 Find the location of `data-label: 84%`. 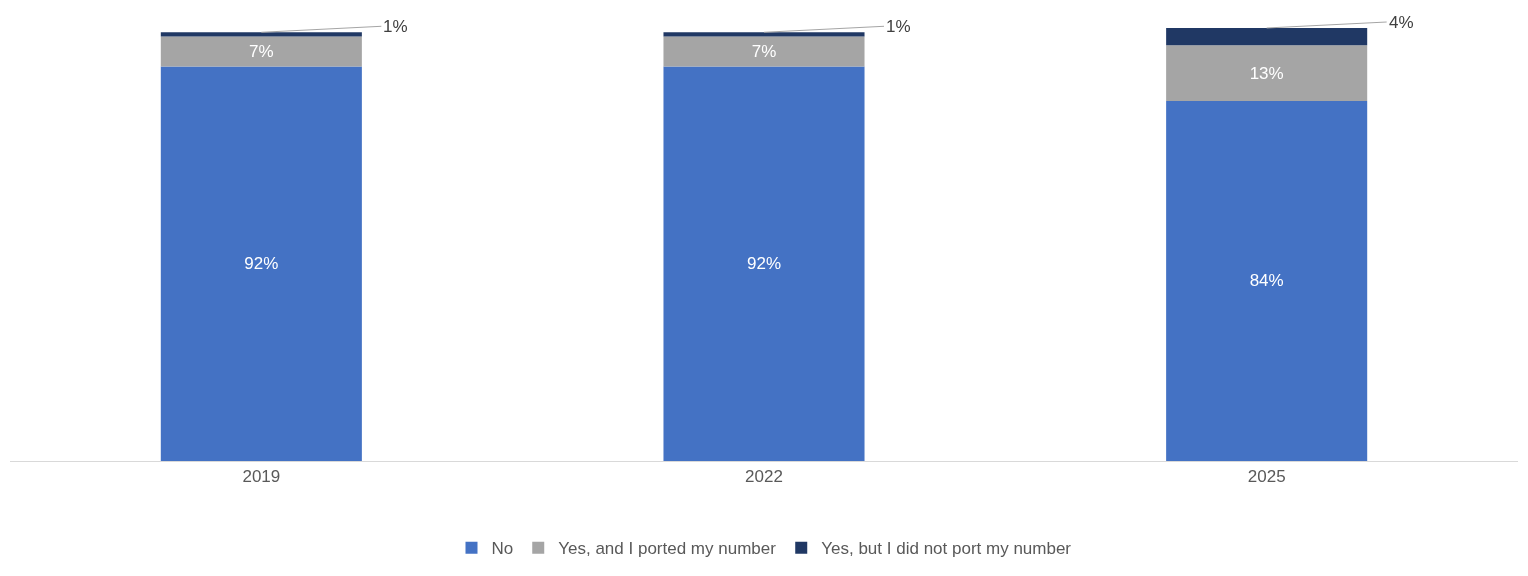

data-label: 84% is located at coordinates (1266, 281).